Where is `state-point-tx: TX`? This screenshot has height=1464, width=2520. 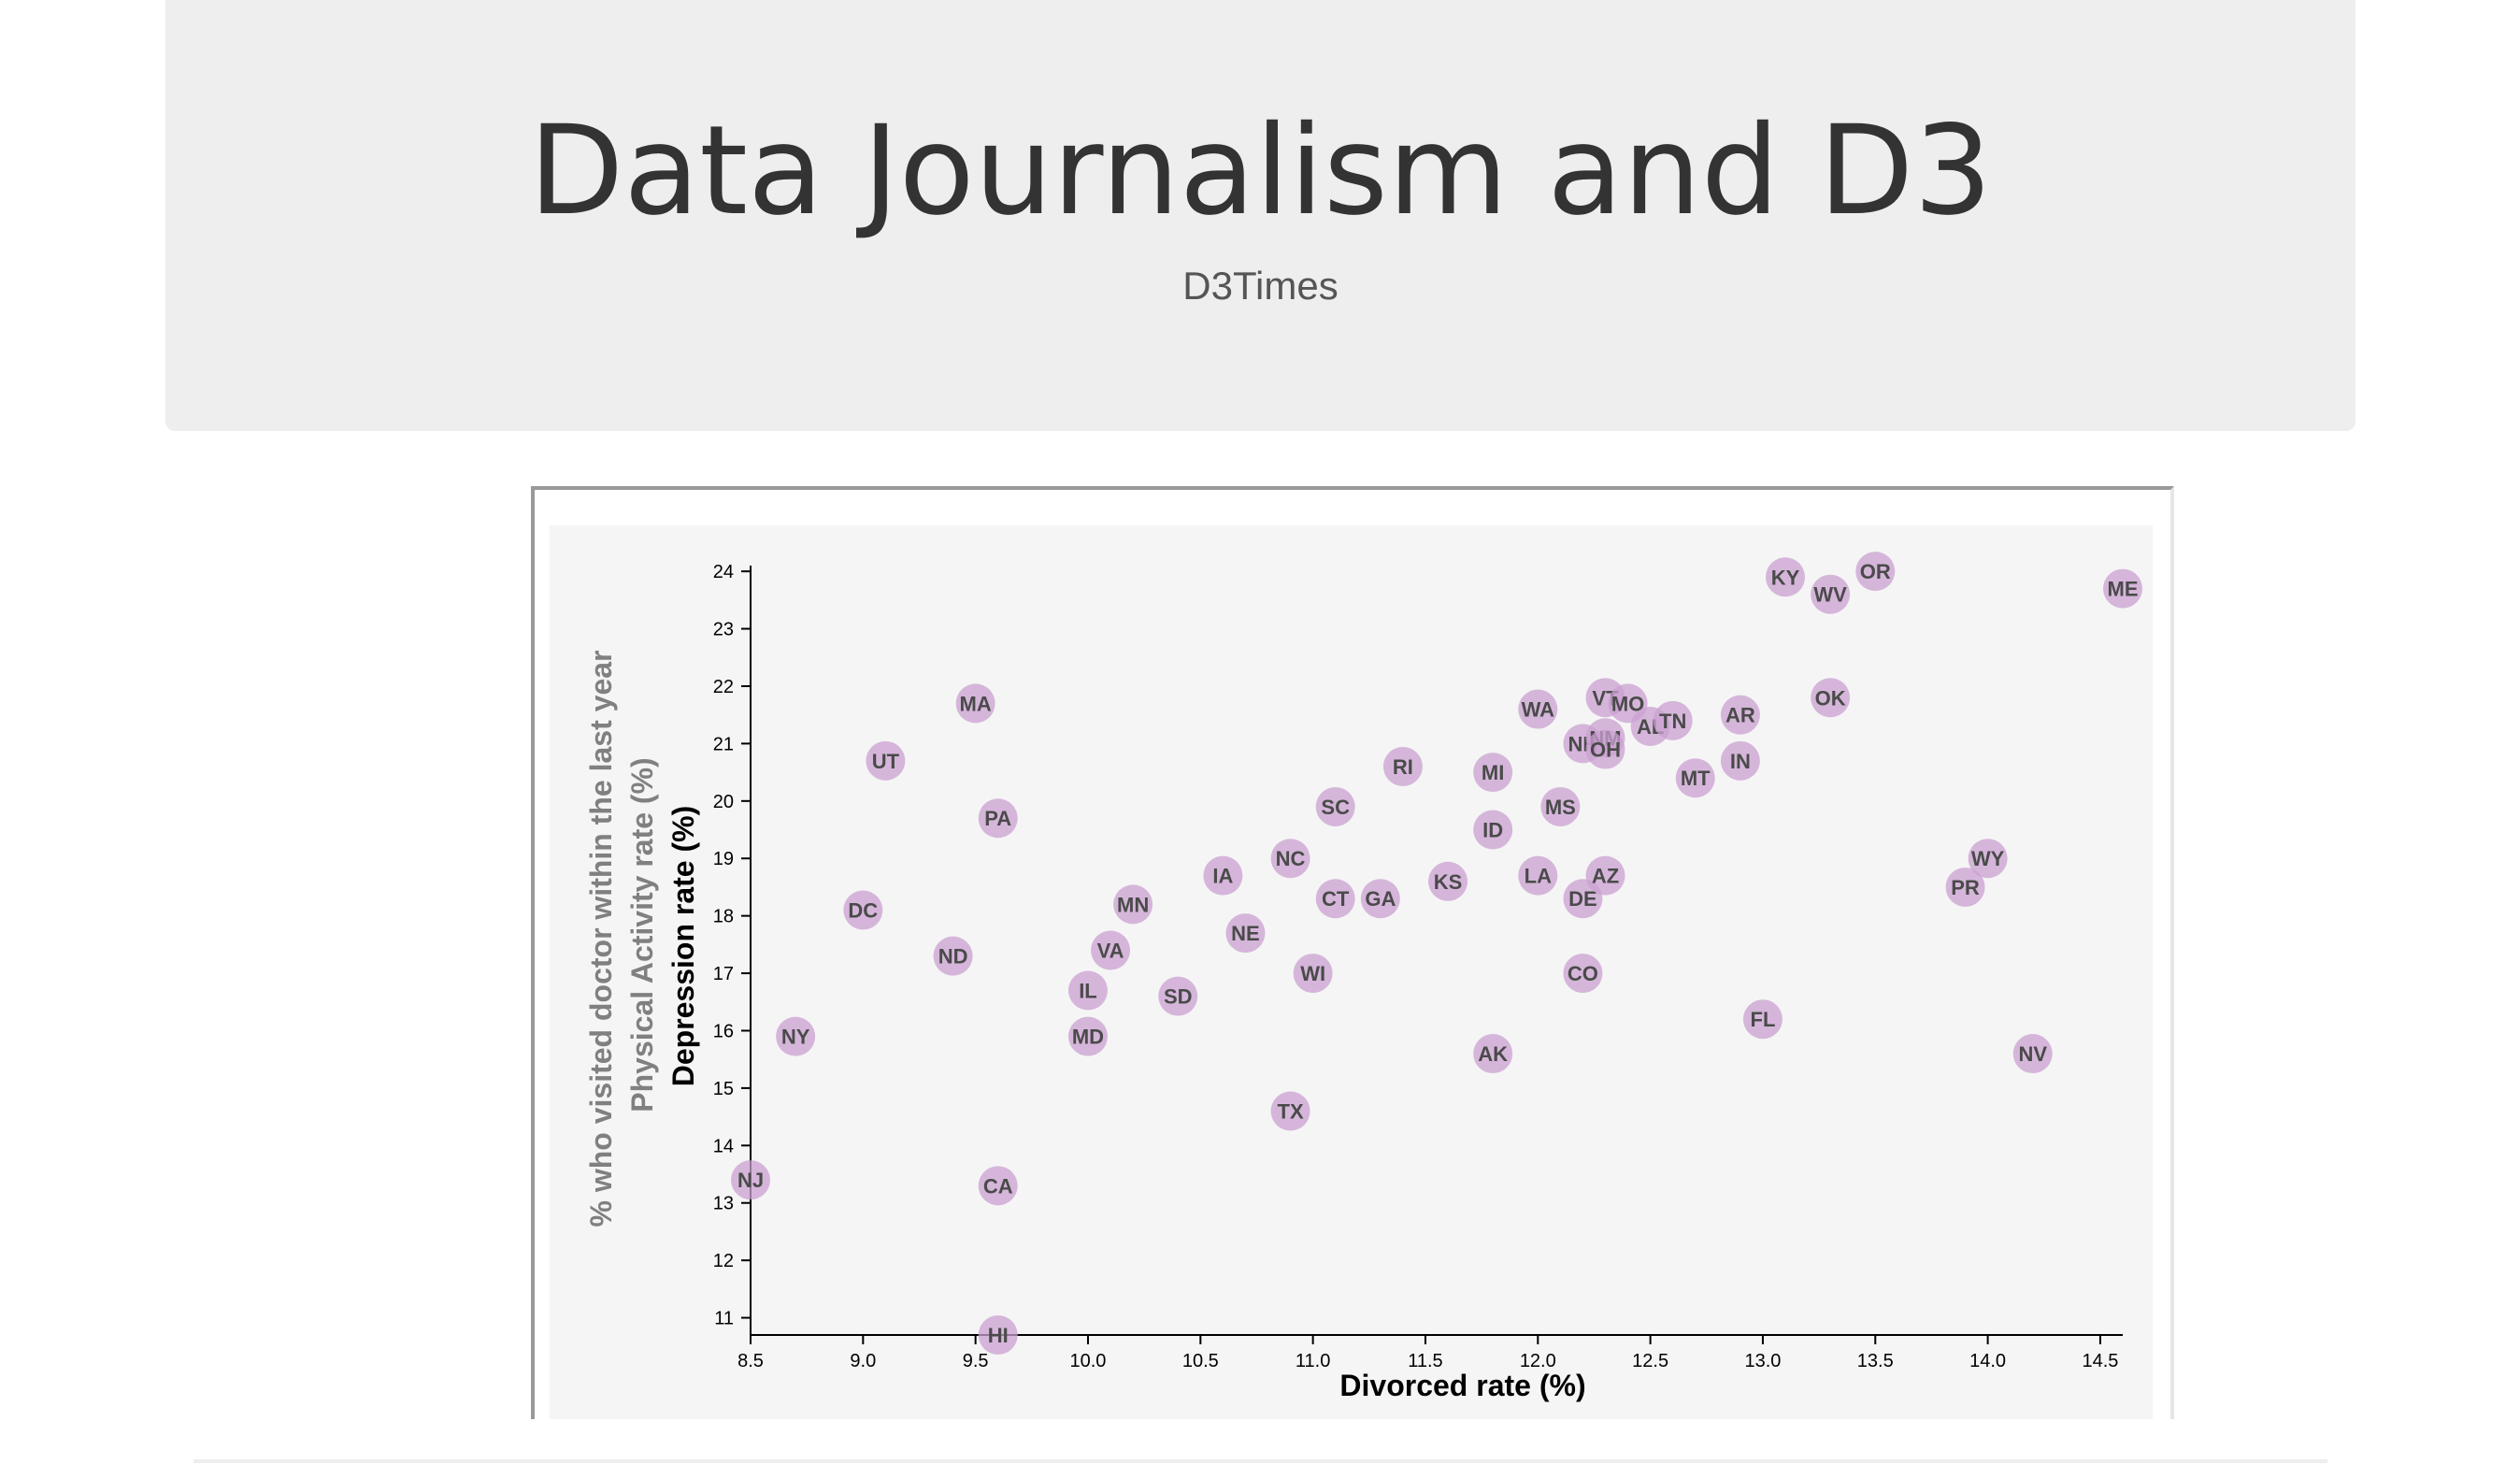
state-point-tx: TX is located at coordinates (1290, 1111).